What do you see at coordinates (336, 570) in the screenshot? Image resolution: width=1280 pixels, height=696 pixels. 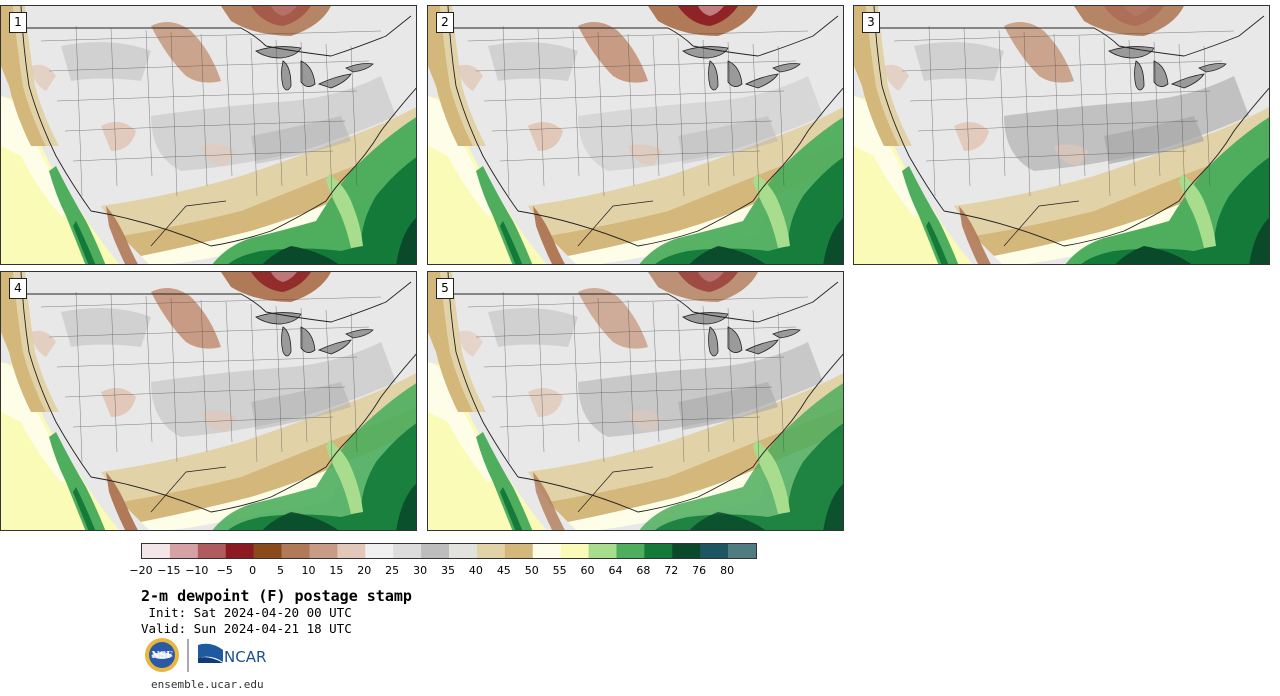 I see `colorbar-tick-label: 15` at bounding box center [336, 570].